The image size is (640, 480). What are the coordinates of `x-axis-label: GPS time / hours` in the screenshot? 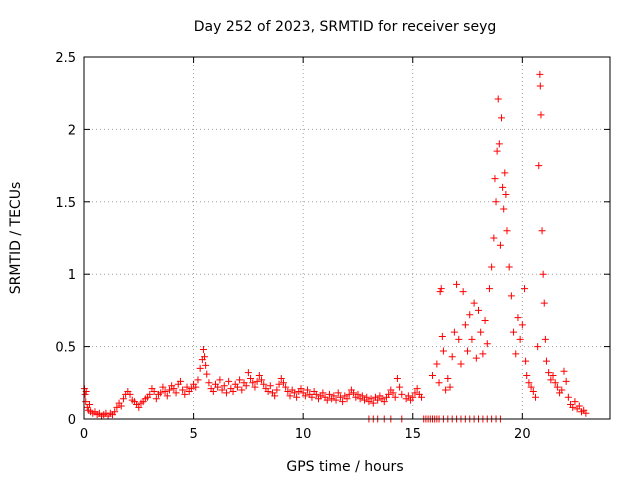 It's located at (344, 467).